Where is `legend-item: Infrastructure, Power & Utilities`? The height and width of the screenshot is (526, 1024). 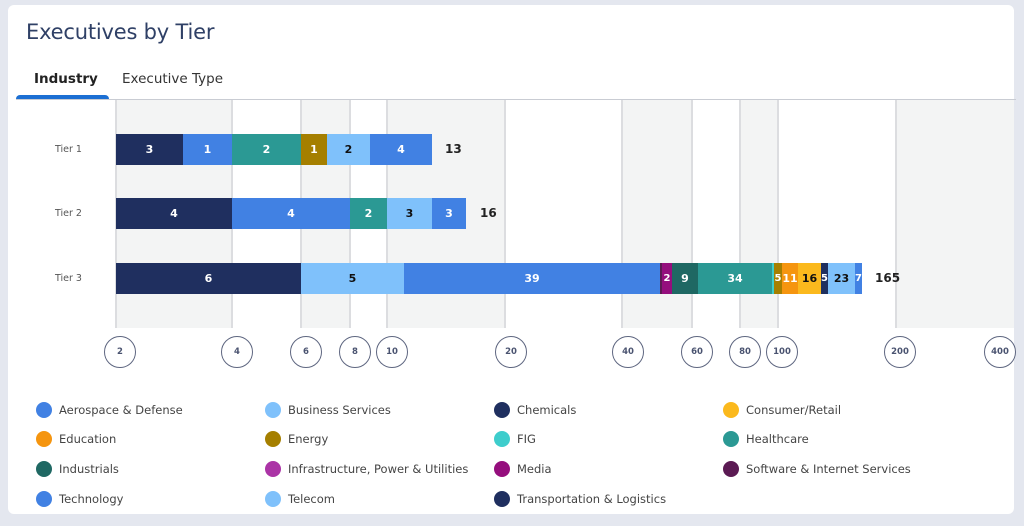 legend-item: Infrastructure, Power & Utilities is located at coordinates (366, 469).